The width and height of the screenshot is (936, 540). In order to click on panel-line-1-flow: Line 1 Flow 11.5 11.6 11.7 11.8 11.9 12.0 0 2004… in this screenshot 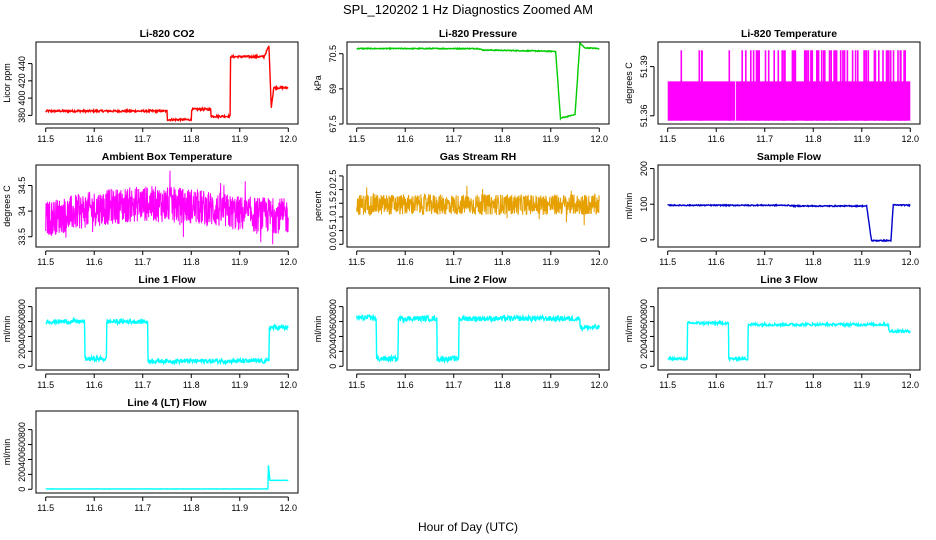, I will do `click(150, 332)`.